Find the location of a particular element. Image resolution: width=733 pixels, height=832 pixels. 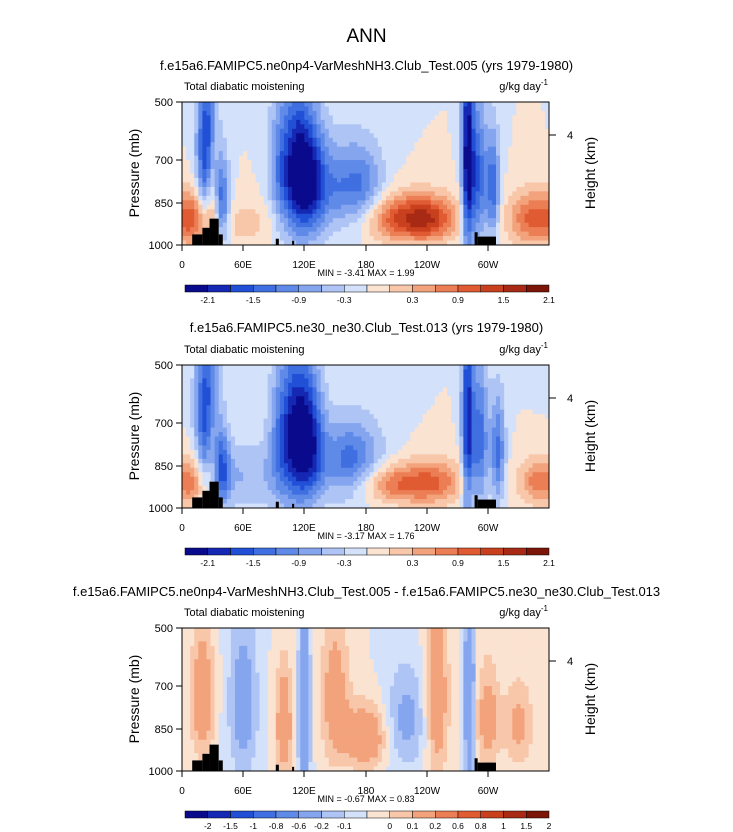

panel-1-units: g/kg day-1 is located at coordinates (523, 85).